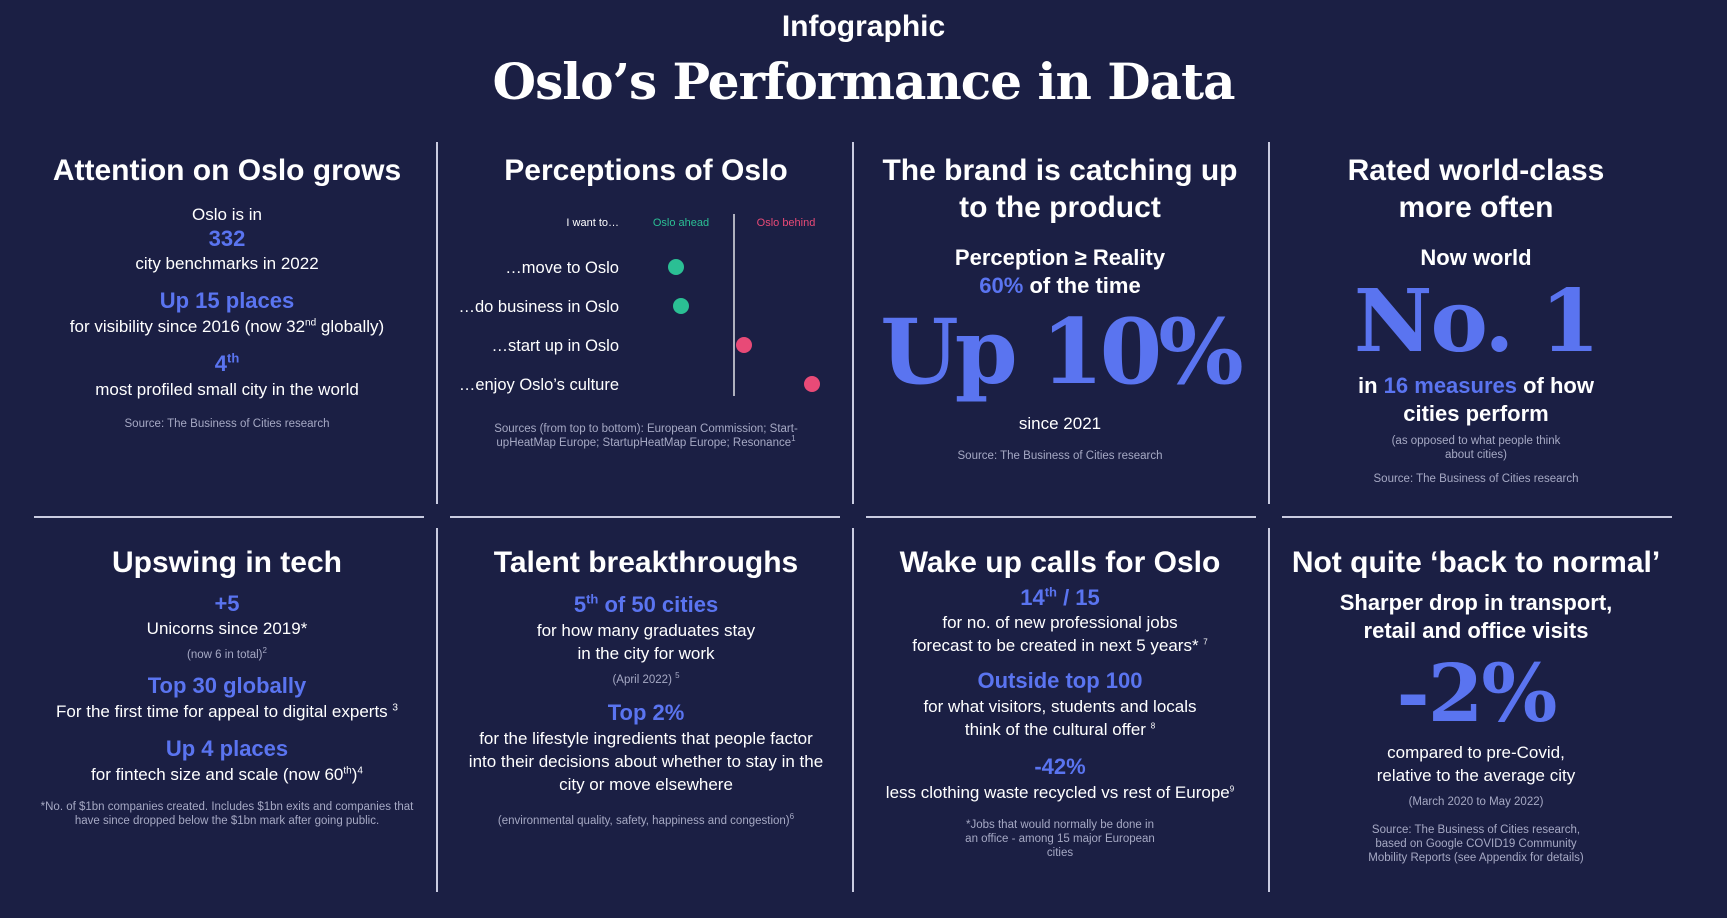 The height and width of the screenshot is (918, 1727). What do you see at coordinates (1060, 680) in the screenshot?
I see `cultural-stat: Outside top 100` at bounding box center [1060, 680].